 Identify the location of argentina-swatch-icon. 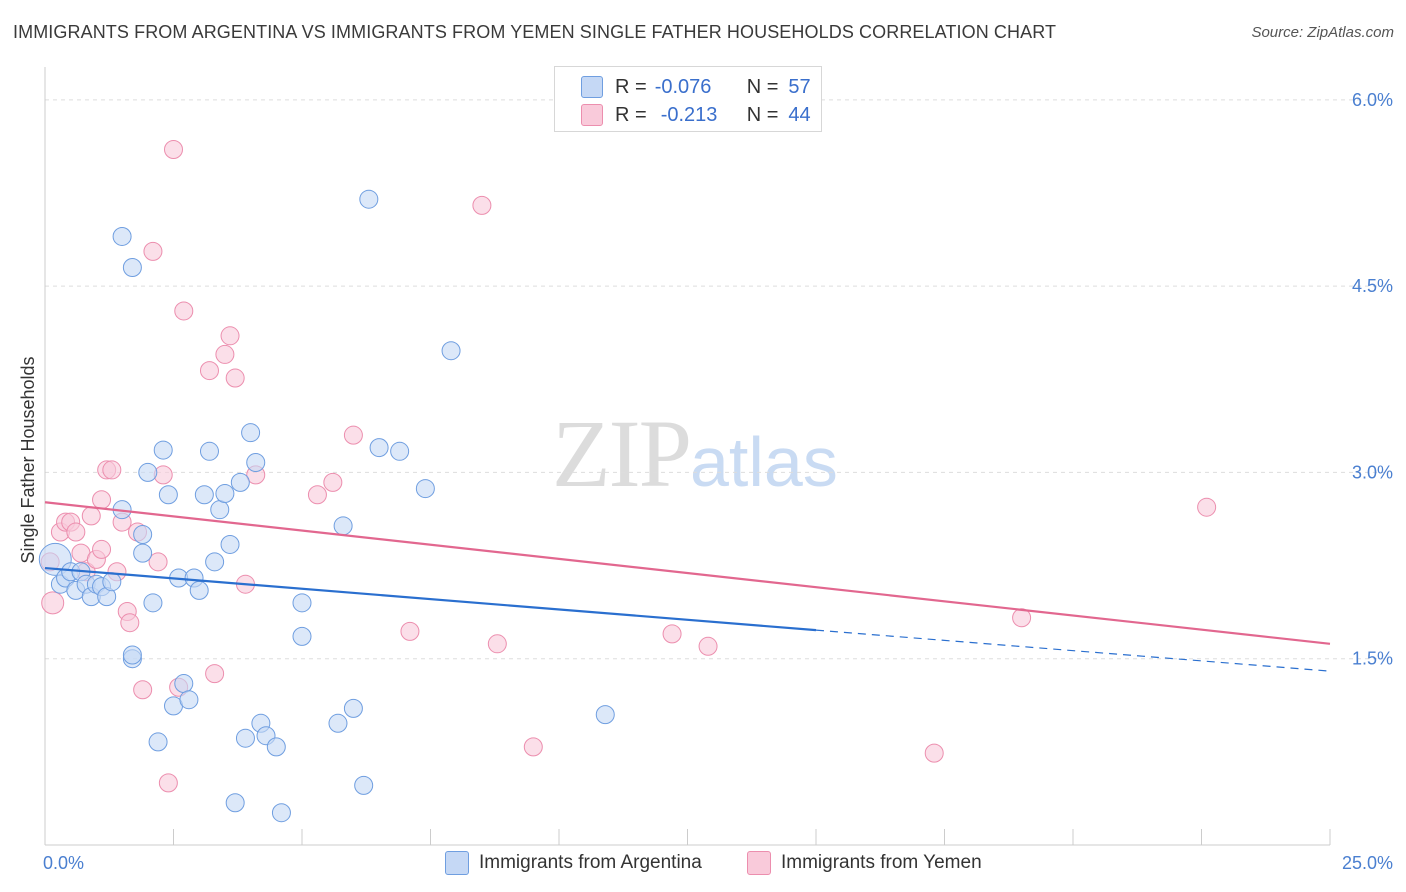
(592, 87).